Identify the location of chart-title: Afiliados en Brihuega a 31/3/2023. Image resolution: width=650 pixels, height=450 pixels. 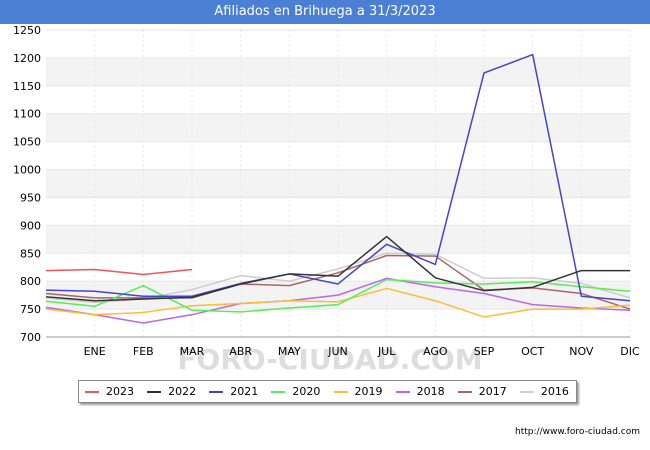
(325, 11).